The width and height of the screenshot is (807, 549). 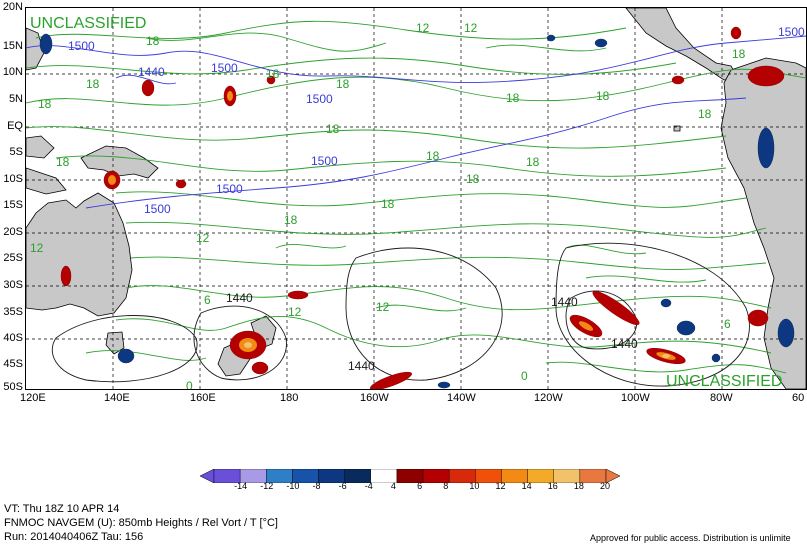 I want to click on colorbar-label: 14, so click(x=526, y=486).